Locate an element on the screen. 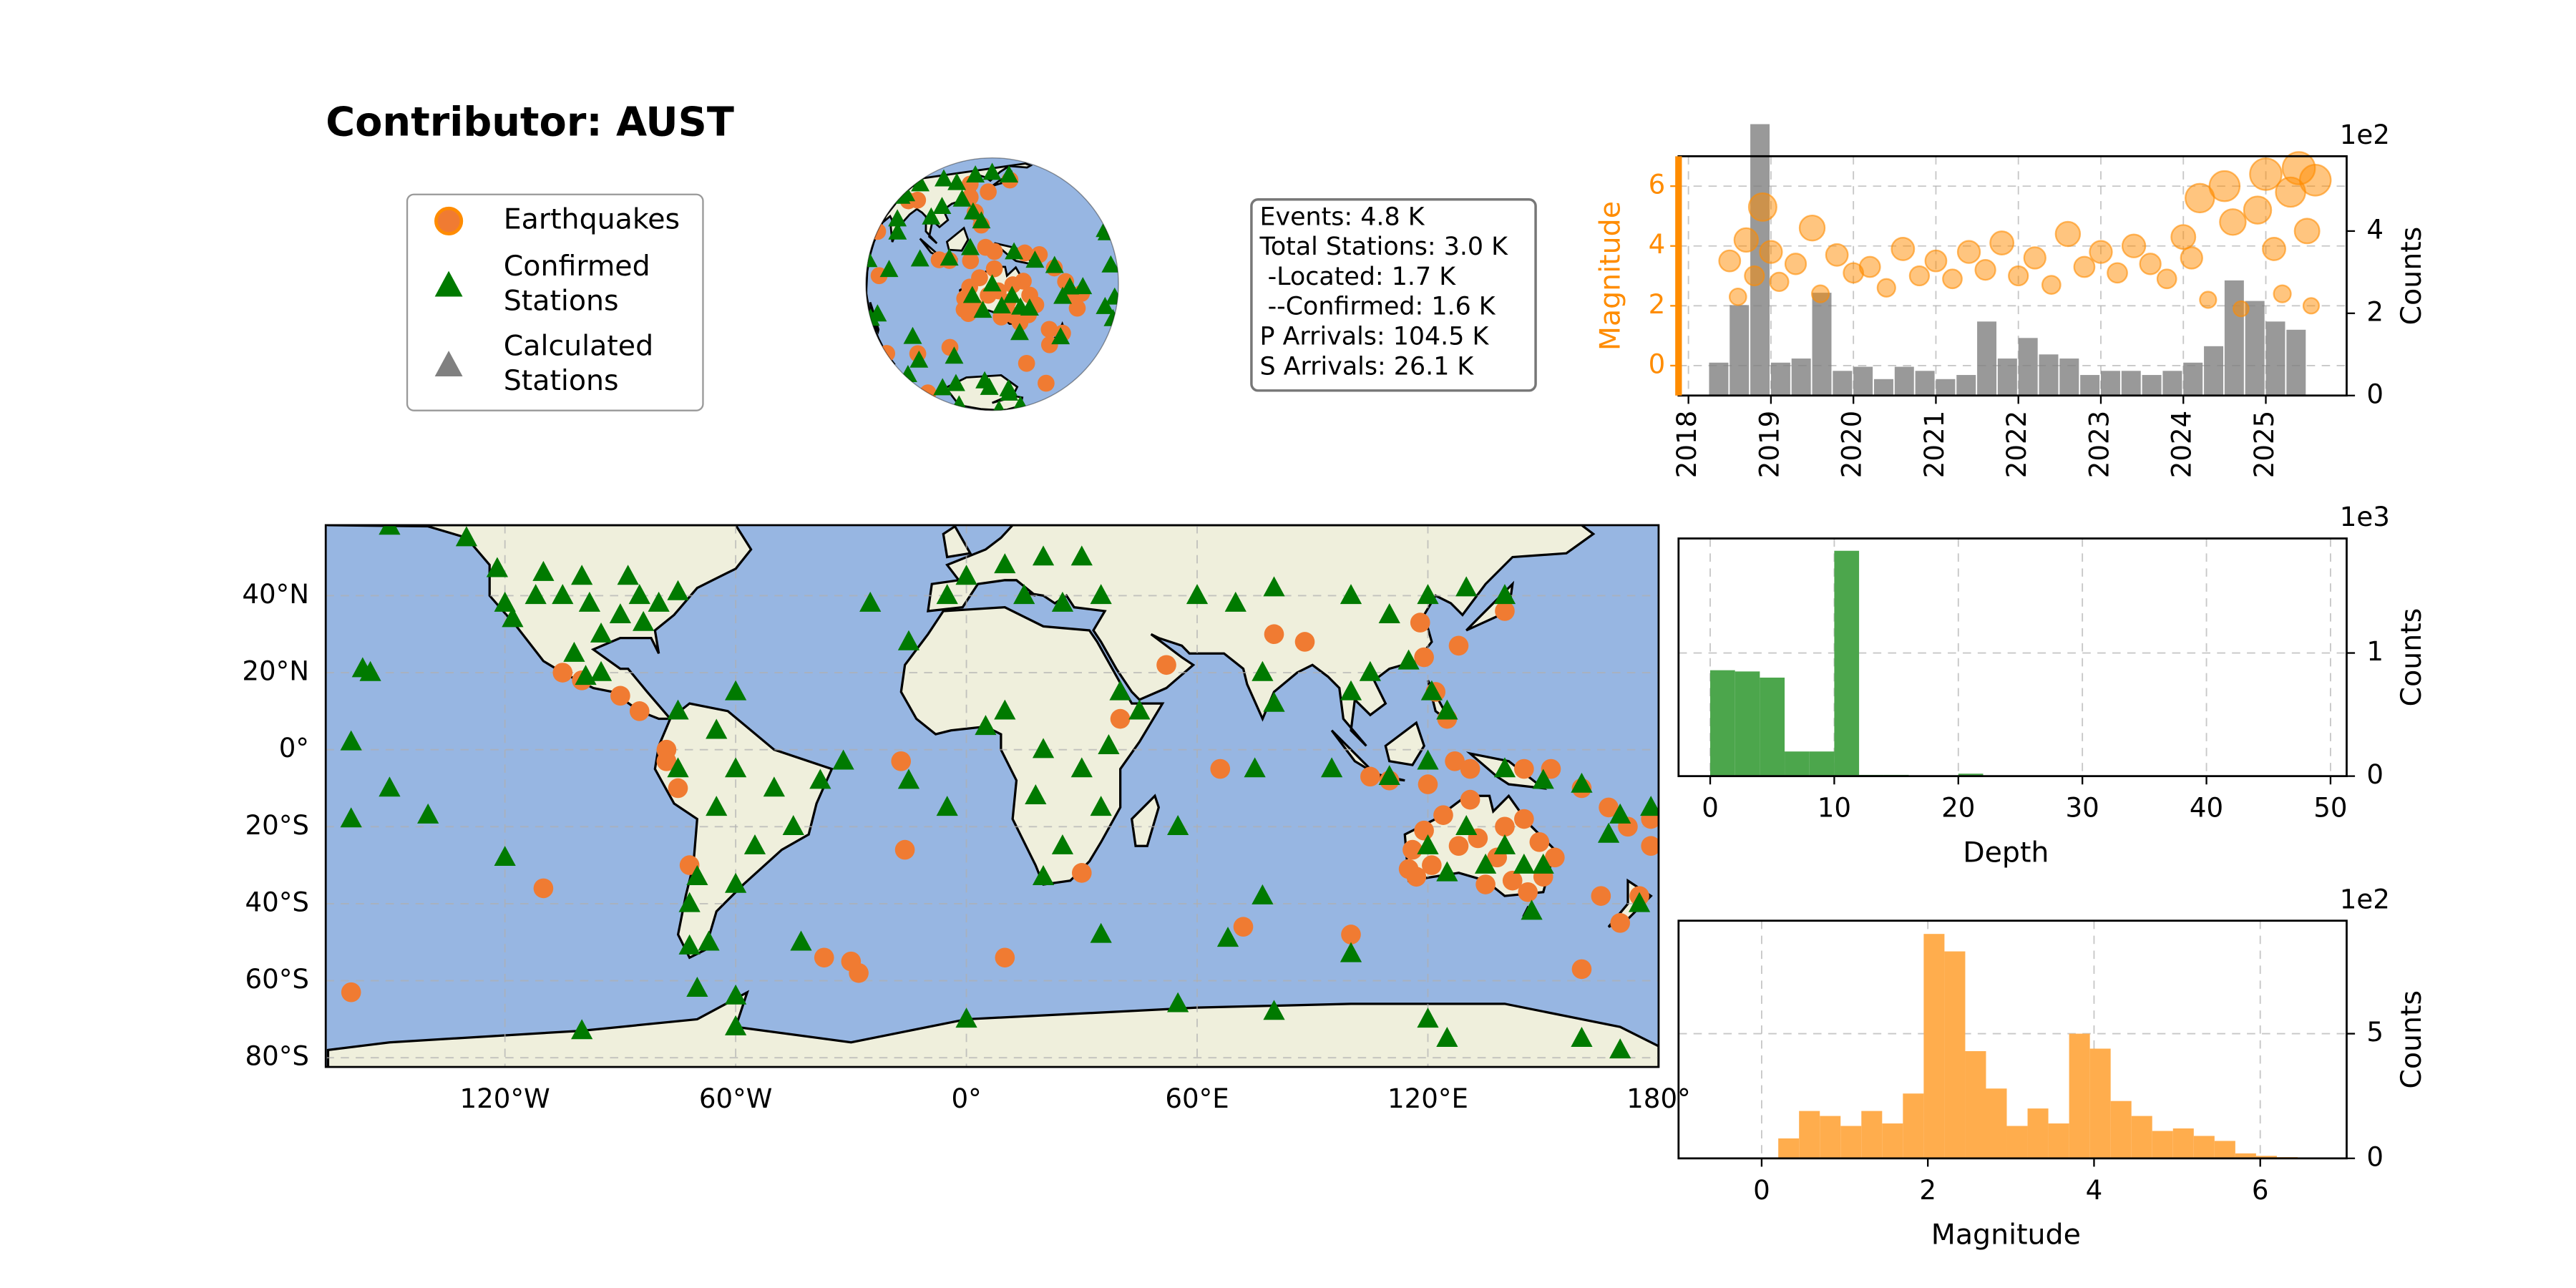 This screenshot has height=1288, width=2576. legend-label-line: Stations is located at coordinates (561, 300).